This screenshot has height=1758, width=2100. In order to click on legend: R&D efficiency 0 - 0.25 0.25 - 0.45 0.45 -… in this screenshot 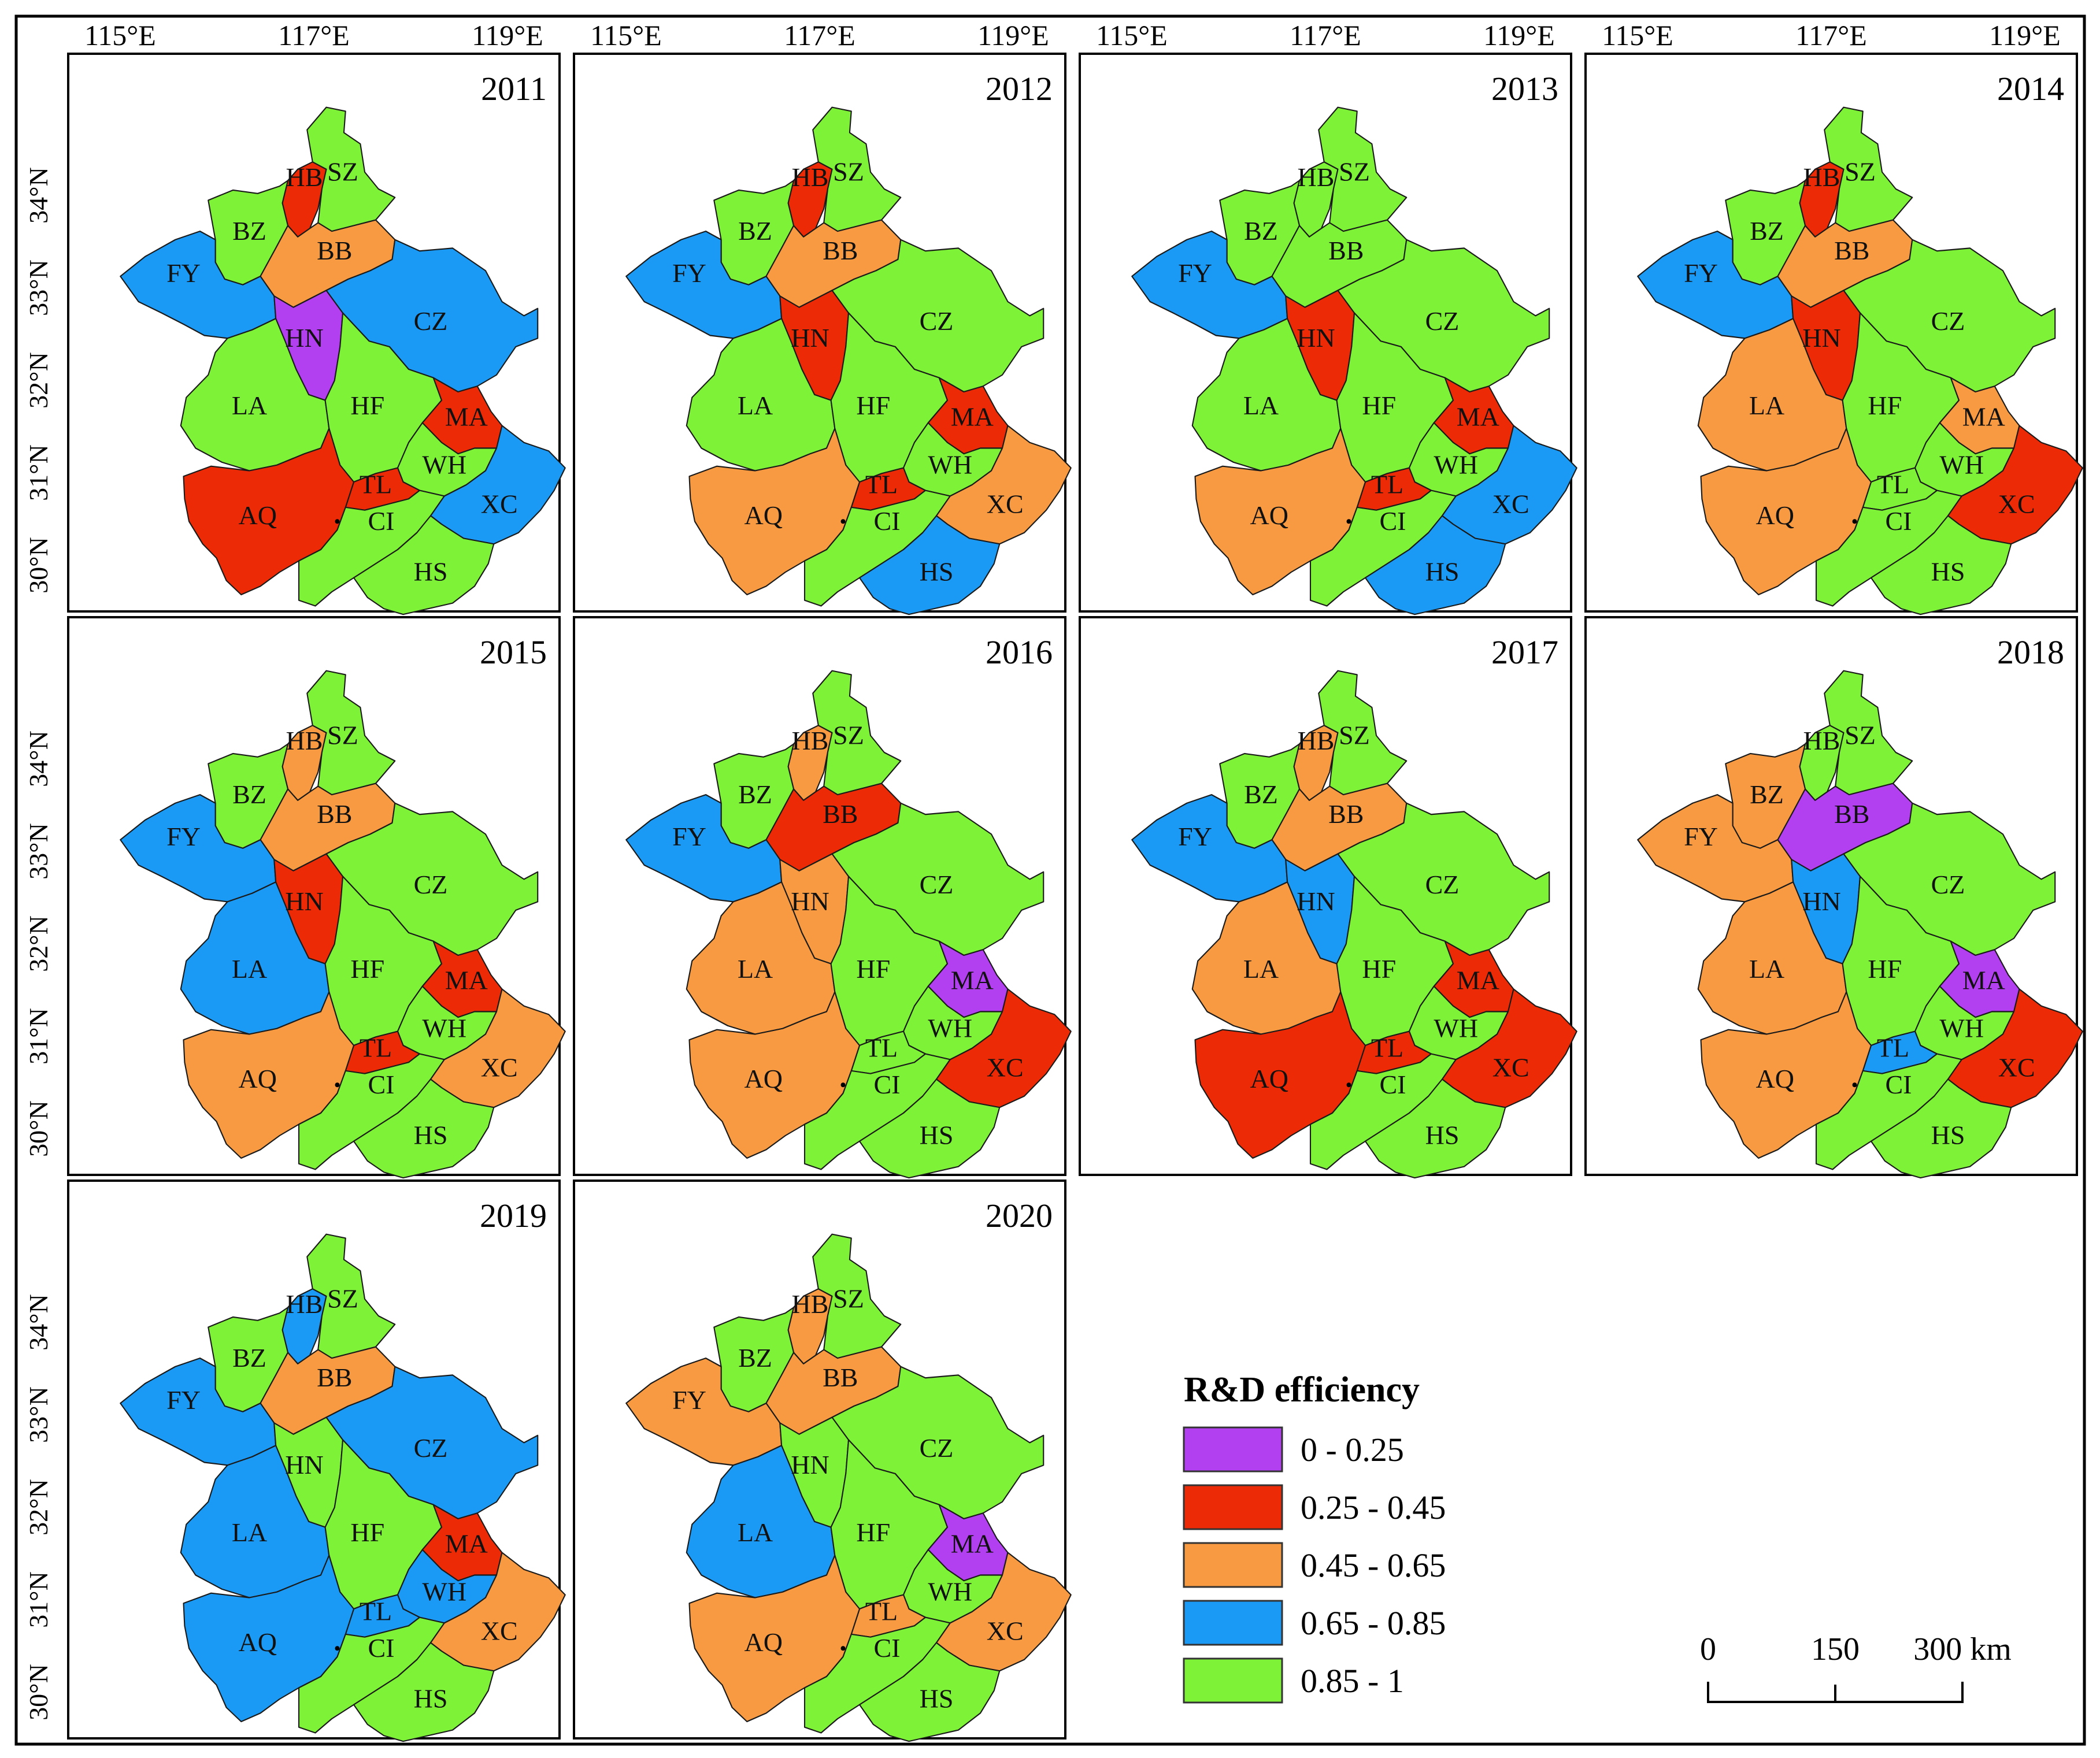, I will do `click(1315, 1537)`.